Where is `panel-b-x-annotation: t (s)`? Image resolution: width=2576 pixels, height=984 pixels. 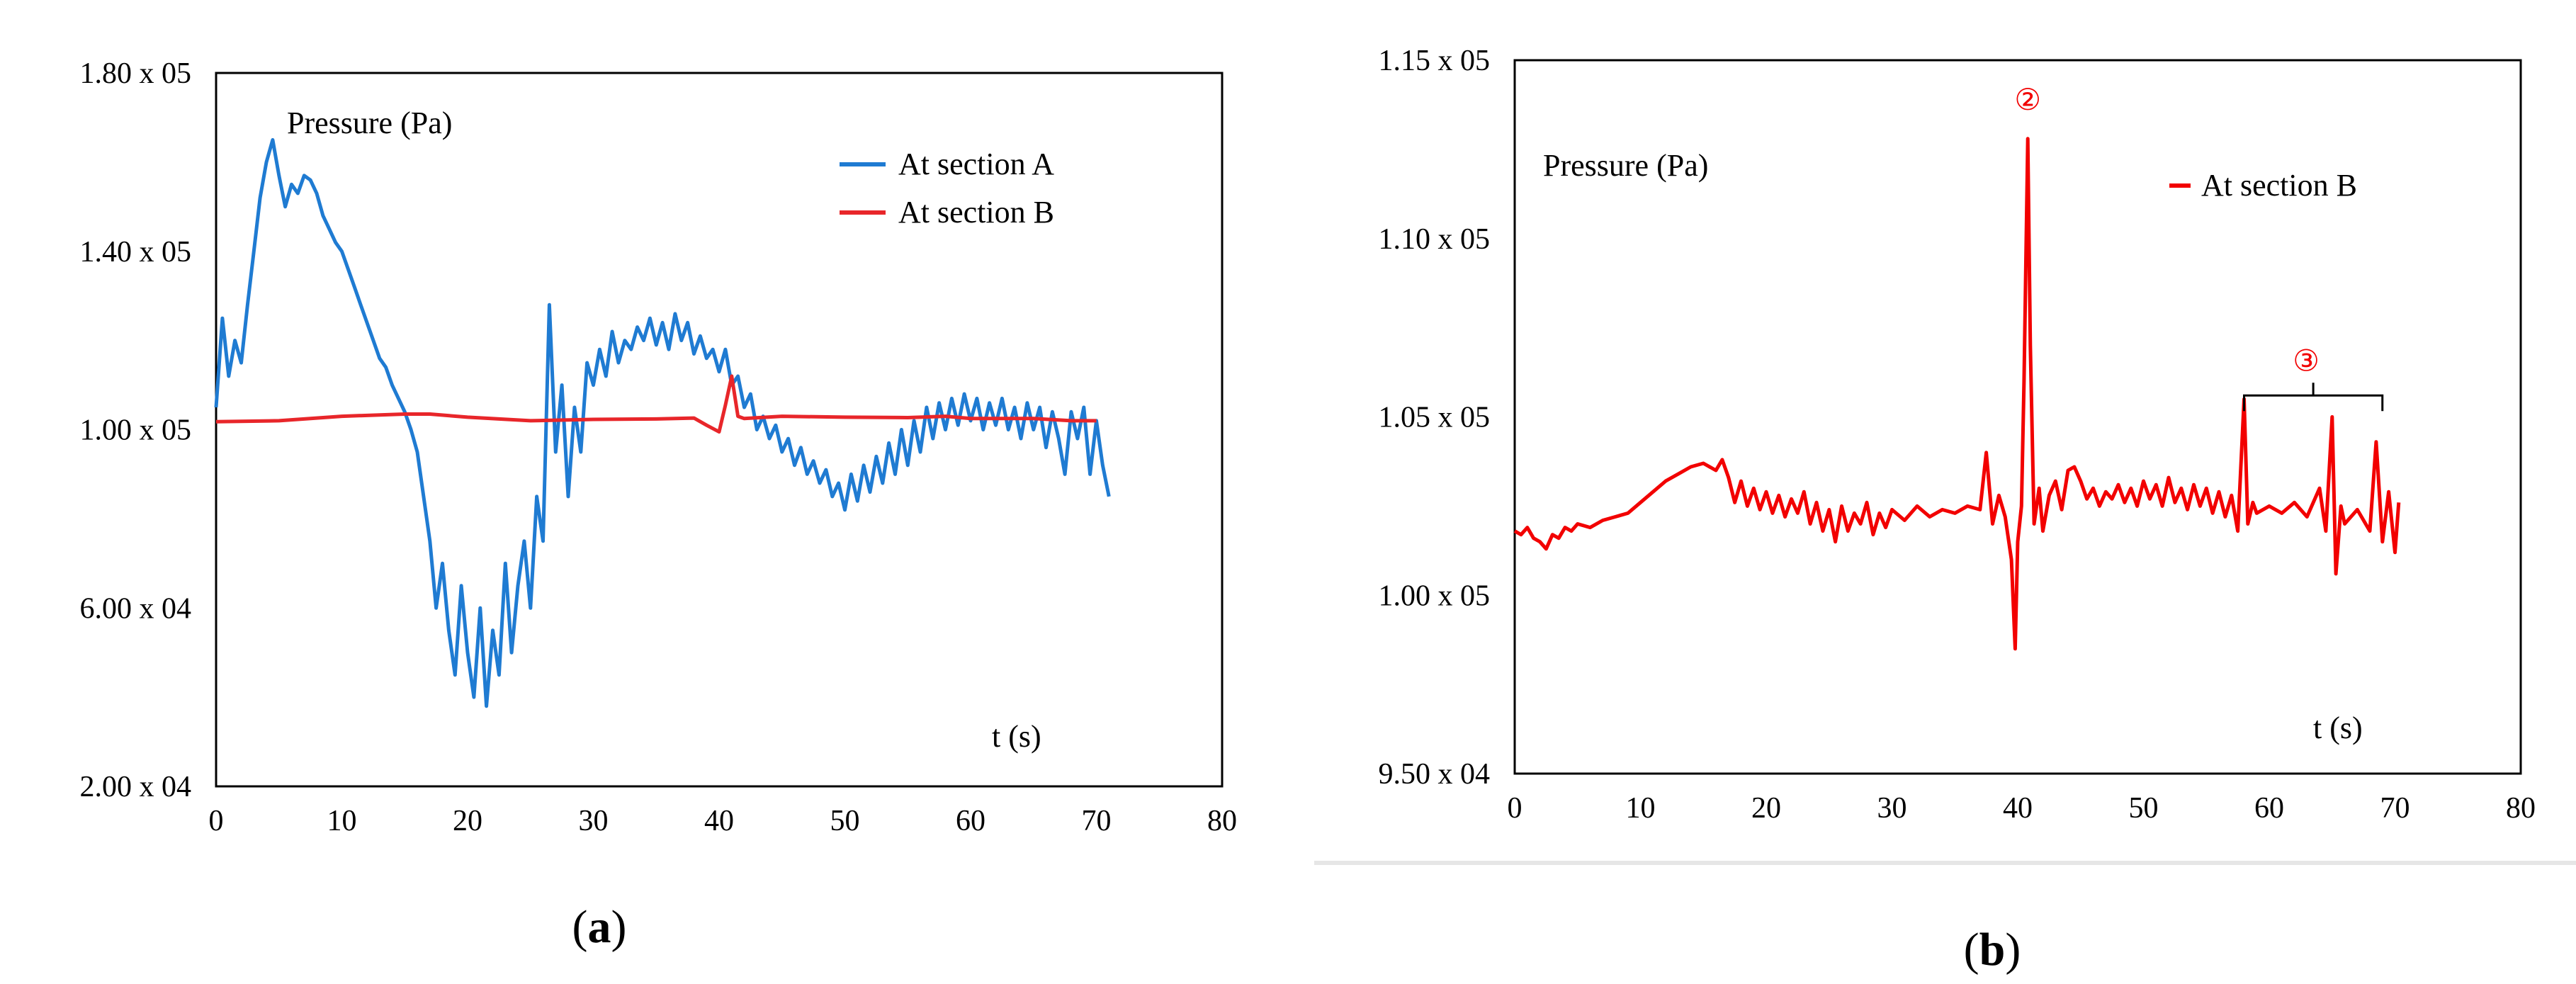 panel-b-x-annotation: t (s) is located at coordinates (2338, 728).